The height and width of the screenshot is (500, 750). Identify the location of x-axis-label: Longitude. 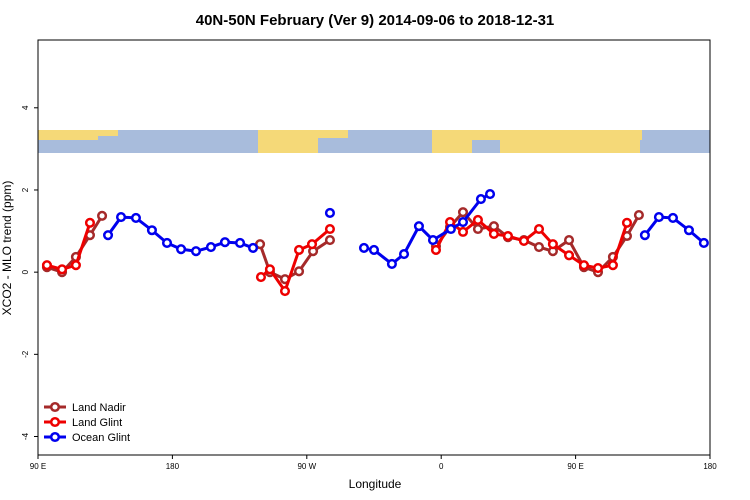
(375, 484).